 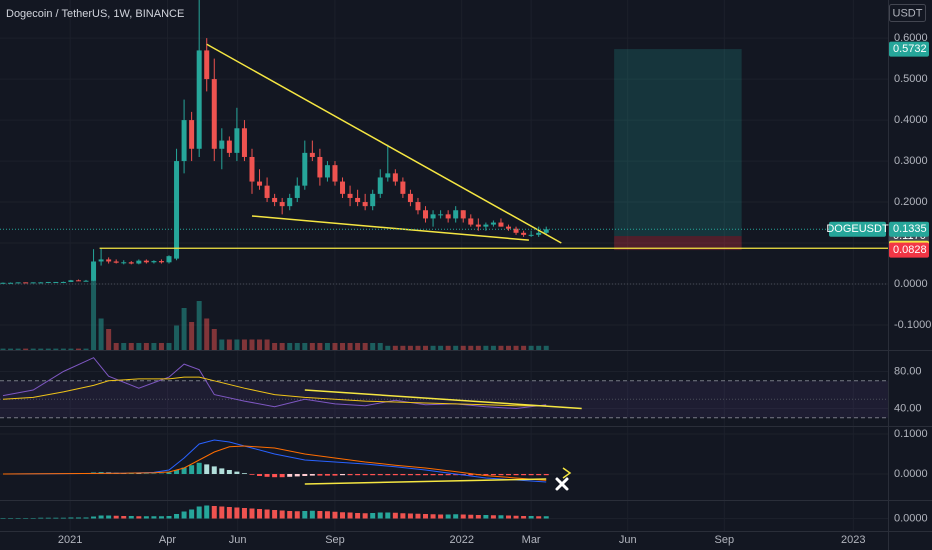 What do you see at coordinates (908, 408) in the screenshot?
I see `y-tick-label: 40.00` at bounding box center [908, 408].